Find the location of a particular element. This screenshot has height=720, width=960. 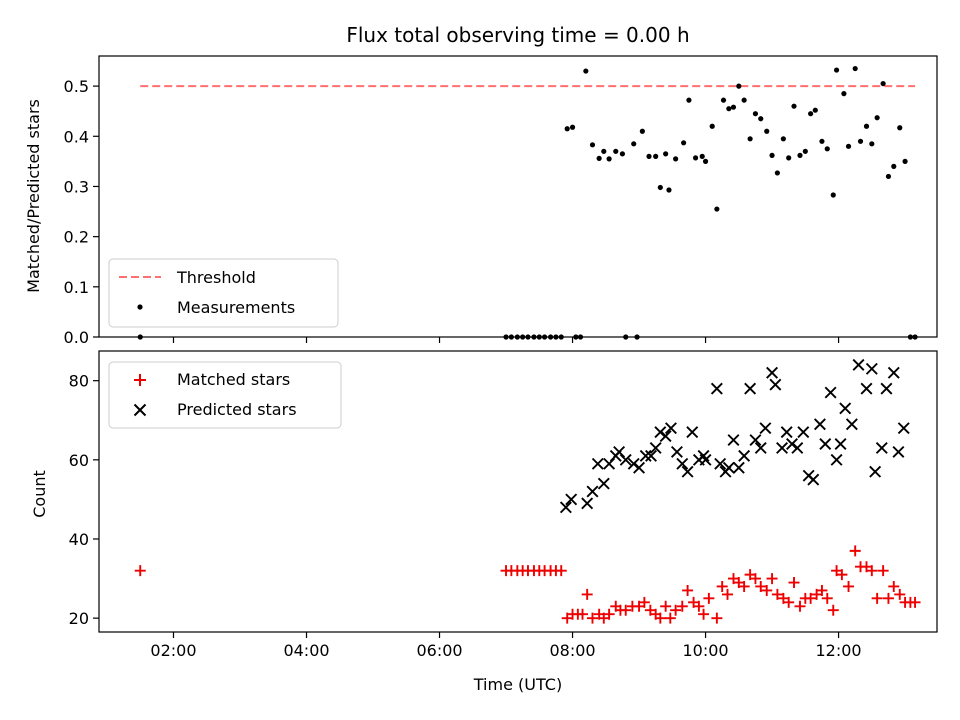

x-axis-label: Time (UTC) is located at coordinates (517, 684).